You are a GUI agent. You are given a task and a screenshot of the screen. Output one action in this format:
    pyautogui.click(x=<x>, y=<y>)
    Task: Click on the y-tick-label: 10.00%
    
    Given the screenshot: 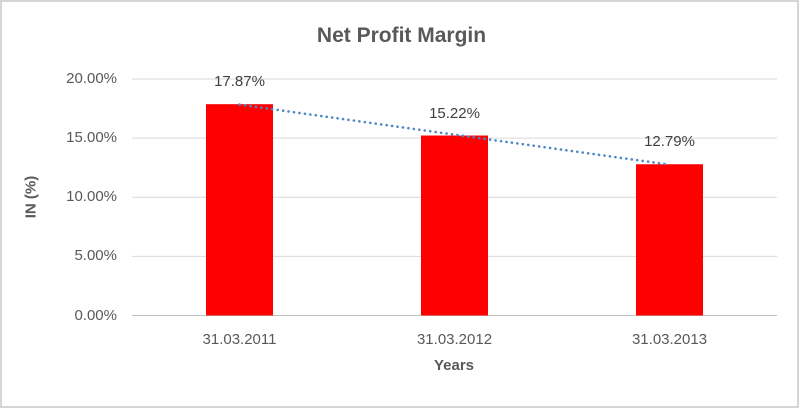 What is the action you would take?
    pyautogui.click(x=91, y=197)
    